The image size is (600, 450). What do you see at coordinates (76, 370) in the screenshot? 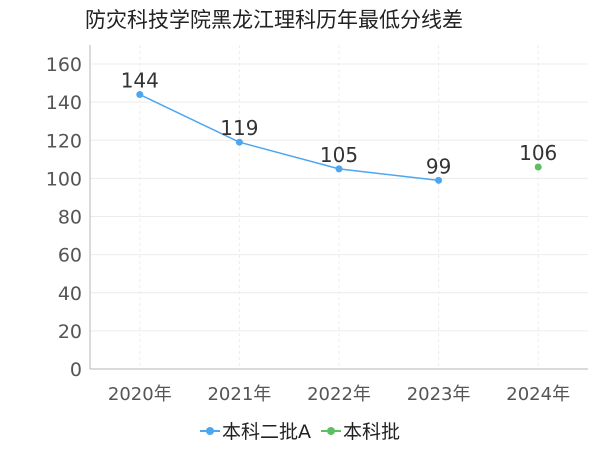
I see `y-tick-label: 0` at bounding box center [76, 370].